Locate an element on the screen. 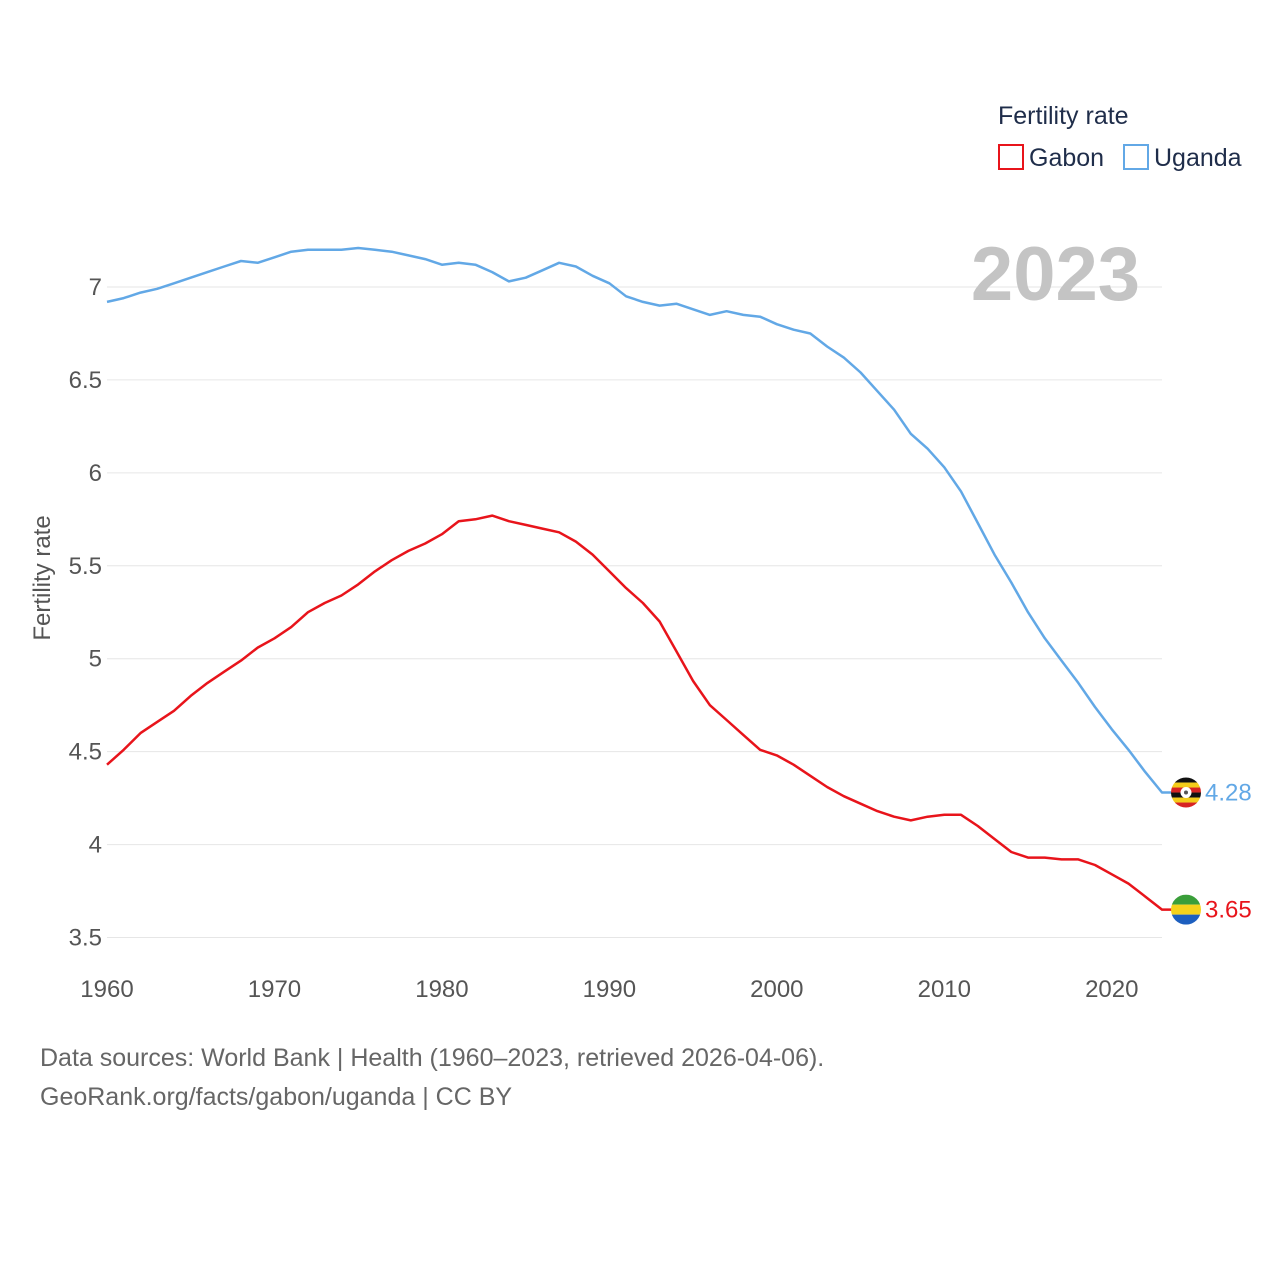  y-tick-label: 7 is located at coordinates (95, 287).